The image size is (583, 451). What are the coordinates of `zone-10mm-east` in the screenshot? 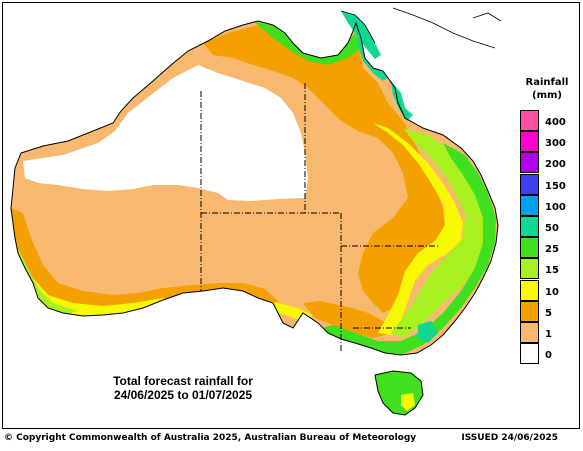 It's located at (418, 229).